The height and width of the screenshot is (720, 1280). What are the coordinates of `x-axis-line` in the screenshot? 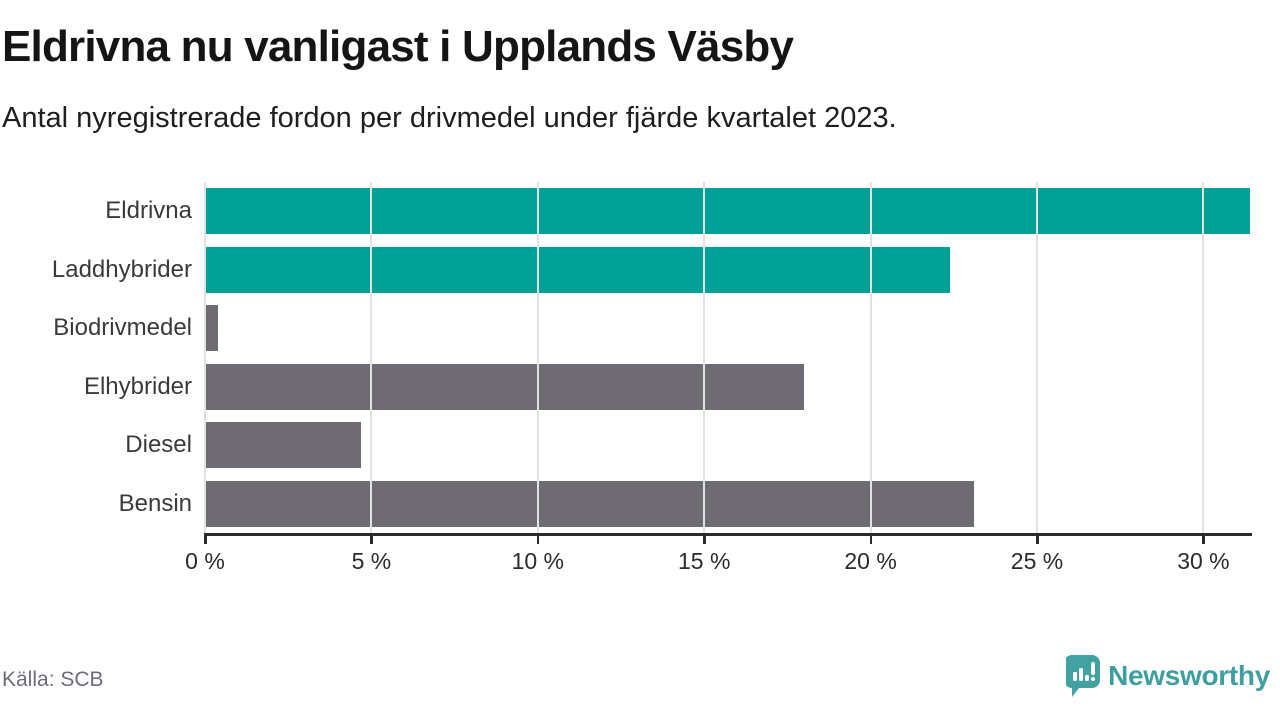 It's located at (728, 534).